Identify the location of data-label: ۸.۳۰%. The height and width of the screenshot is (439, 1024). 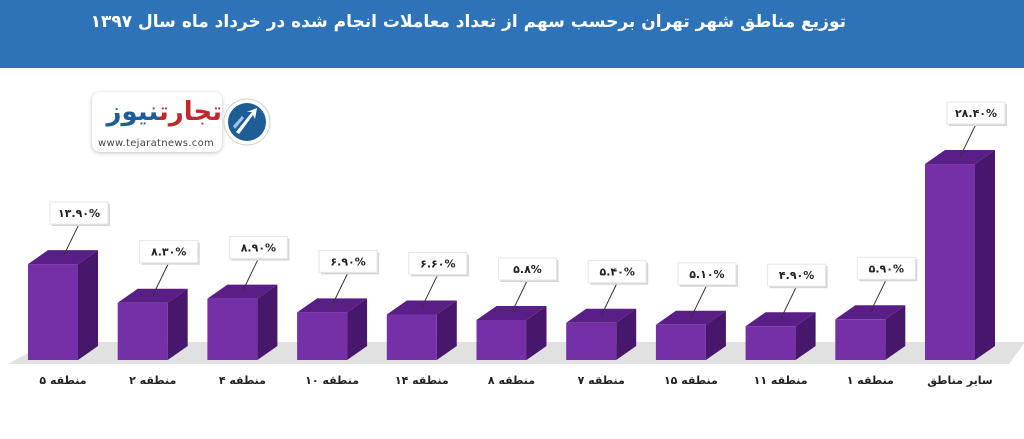
(168, 252).